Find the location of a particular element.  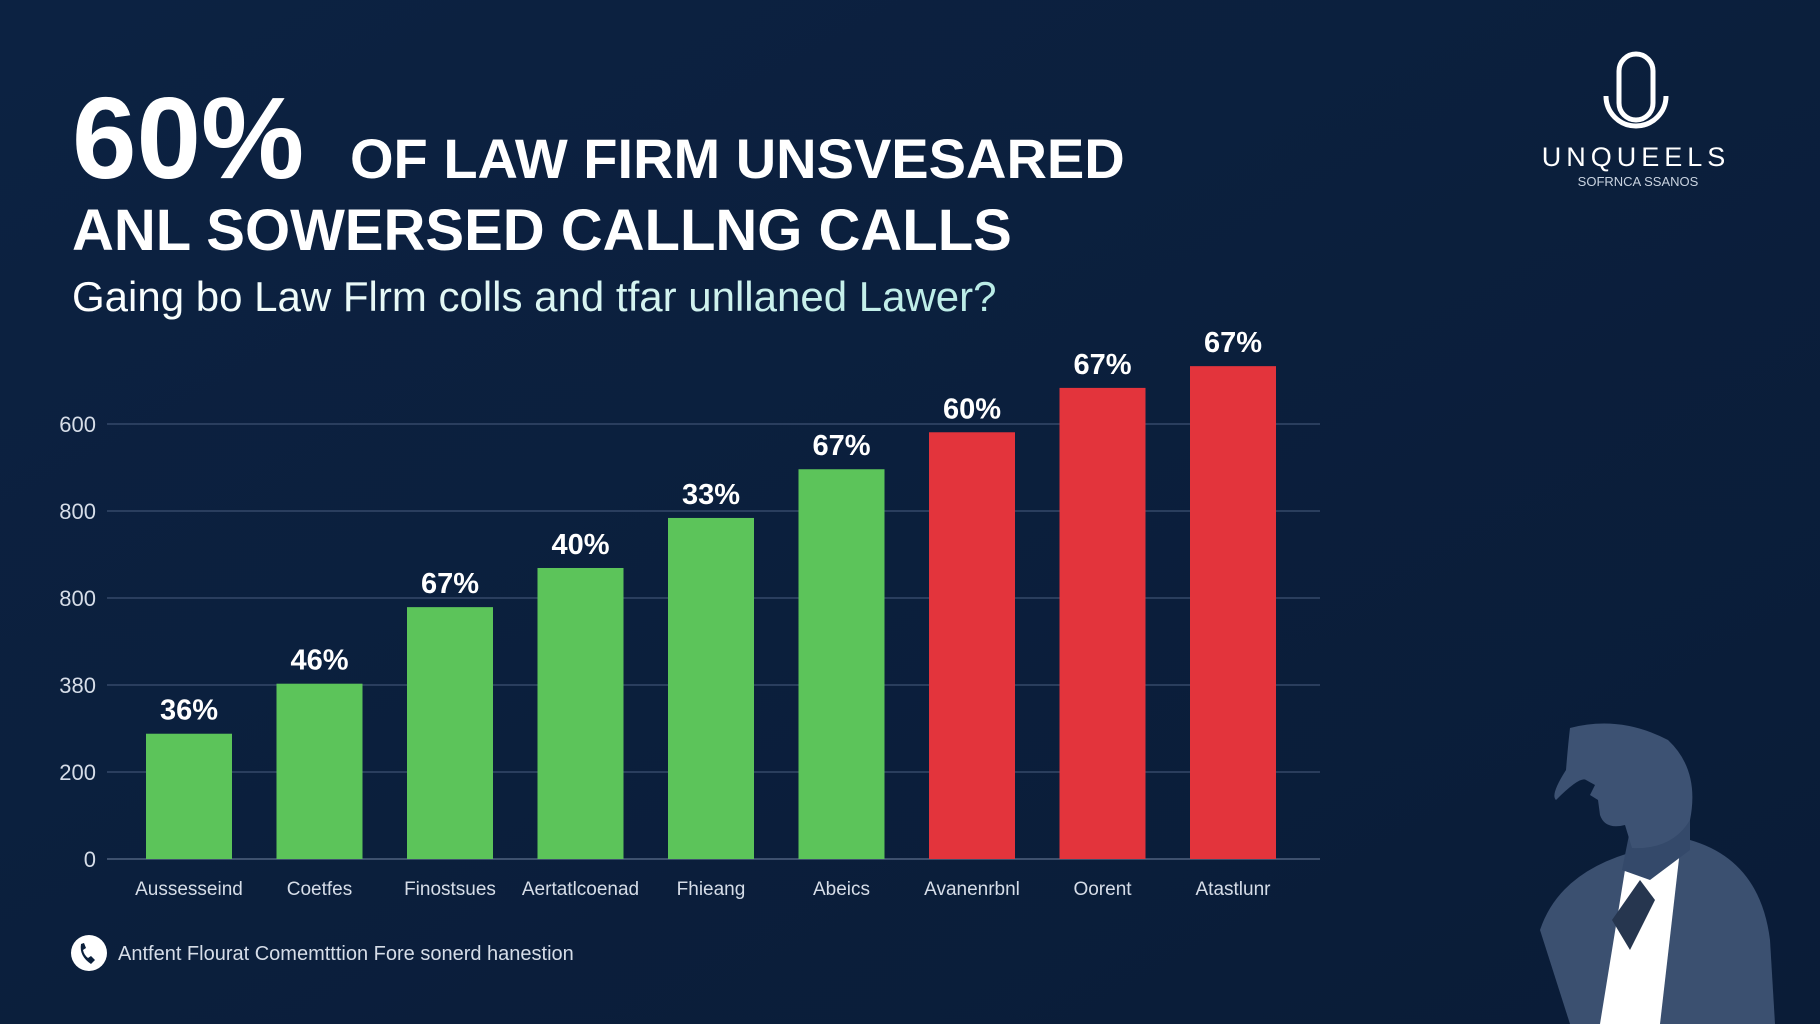

bar-label: 36% is located at coordinates (189, 711).